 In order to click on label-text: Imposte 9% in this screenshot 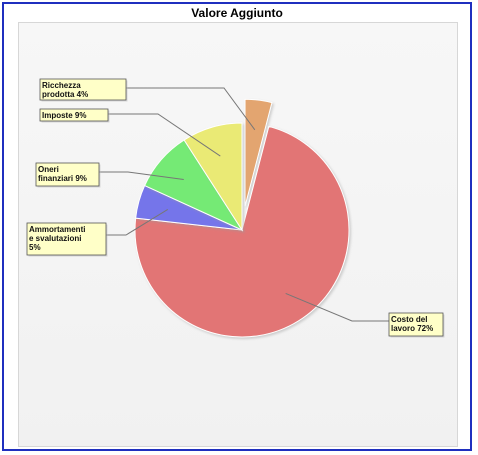, I will do `click(64, 115)`.